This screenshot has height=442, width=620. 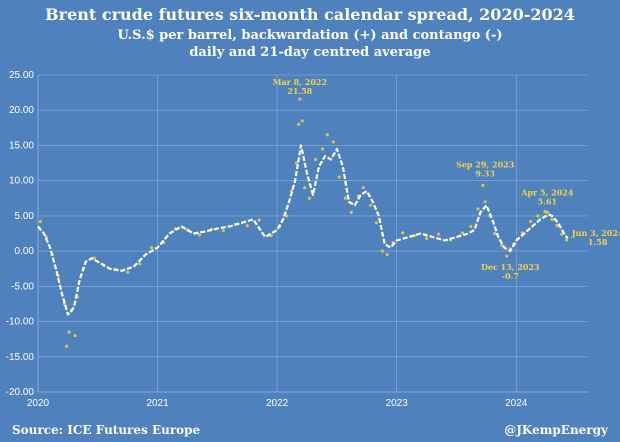 What do you see at coordinates (25, 216) in the screenshot?
I see `y-tick-label: 5.00` at bounding box center [25, 216].